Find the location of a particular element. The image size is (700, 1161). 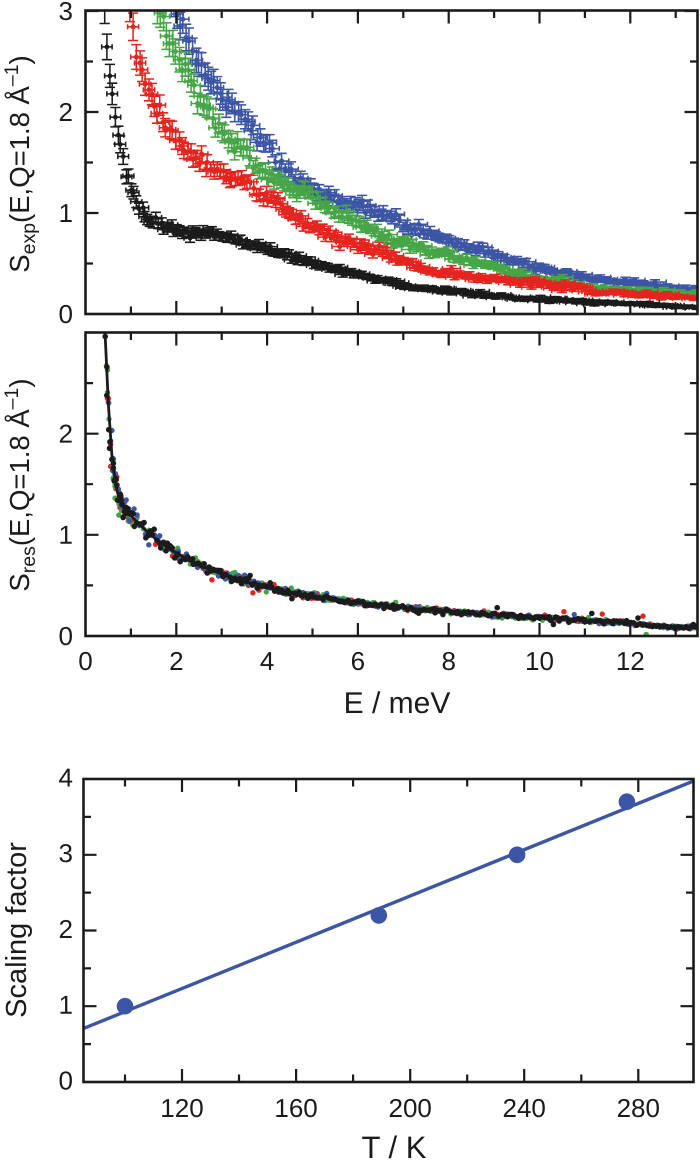

svg-text: E / meV is located at coordinates (397, 703).